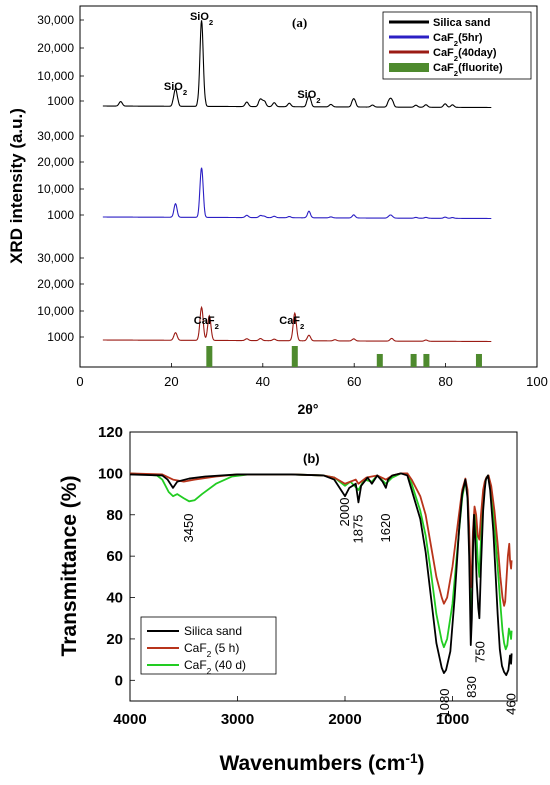 The width and height of the screenshot is (550, 785). Describe the element at coordinates (468, 70) in the screenshot. I see `xrd-legend-label: CaF2(fluorite)` at that location.